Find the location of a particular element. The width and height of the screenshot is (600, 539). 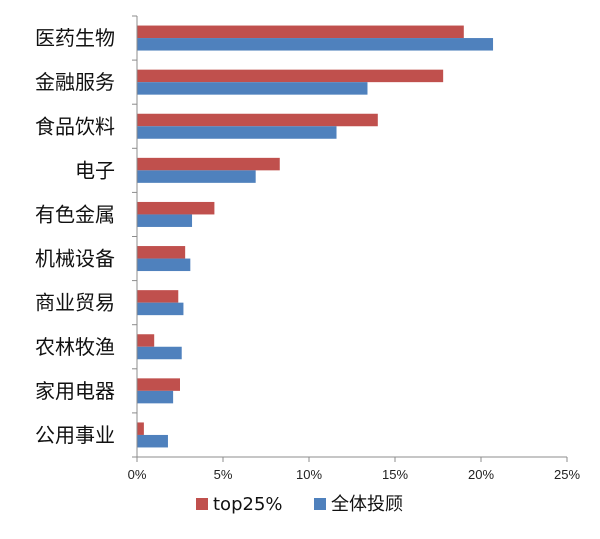

category-label: 医药生物 is located at coordinates (75, 38).